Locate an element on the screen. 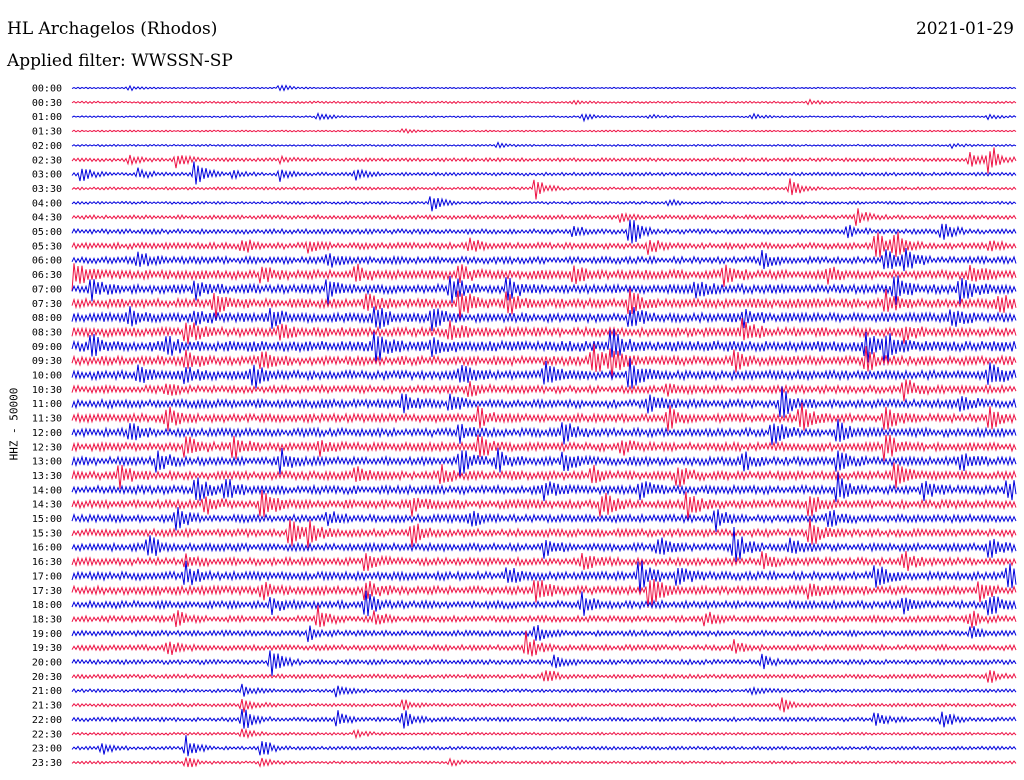 This screenshot has width=1024, height=780. time-label: 19:30 is located at coordinates (47, 648).